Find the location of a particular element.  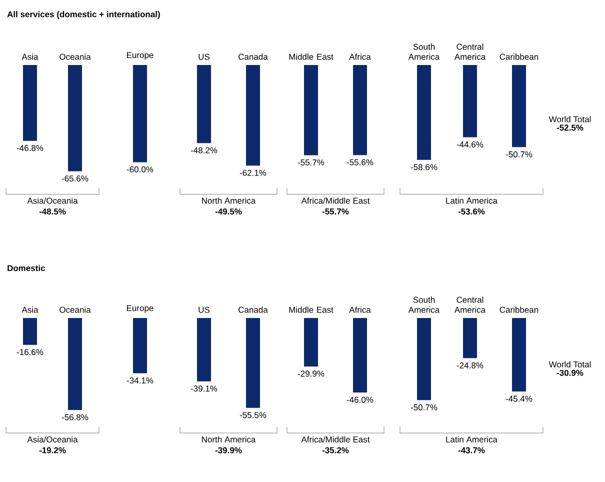

data-label: -55.6% is located at coordinates (360, 162).